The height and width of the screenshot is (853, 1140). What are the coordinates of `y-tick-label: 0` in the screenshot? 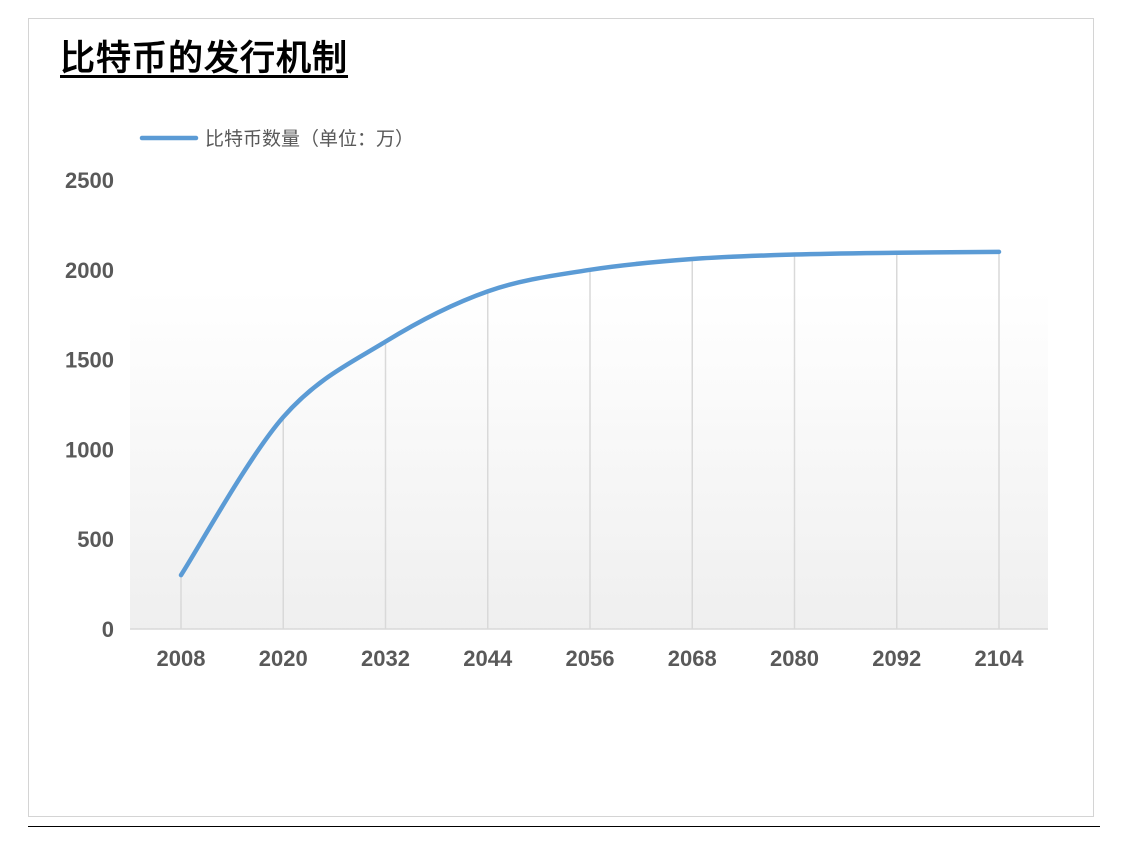 It's located at (108, 629).